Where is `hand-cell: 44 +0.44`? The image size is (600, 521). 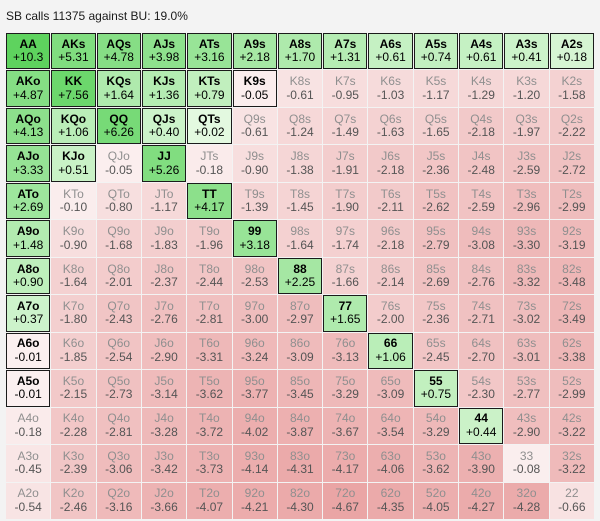
hand-cell: 44 +0.44 is located at coordinates (481, 426).